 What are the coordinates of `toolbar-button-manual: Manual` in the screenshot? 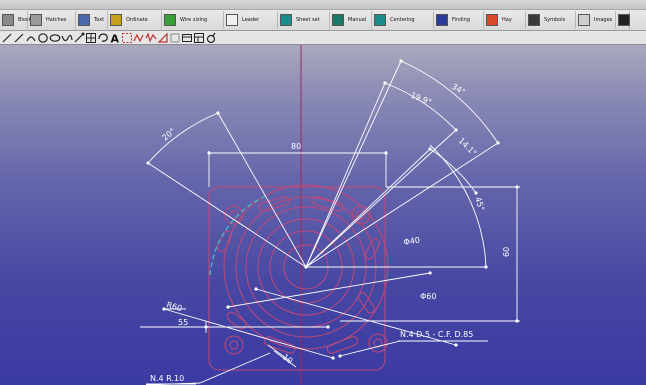 It's located at (351, 20).